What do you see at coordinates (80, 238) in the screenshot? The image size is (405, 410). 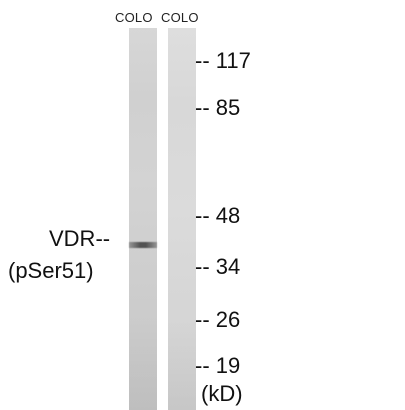 I see `band-label: VDR--` at bounding box center [80, 238].